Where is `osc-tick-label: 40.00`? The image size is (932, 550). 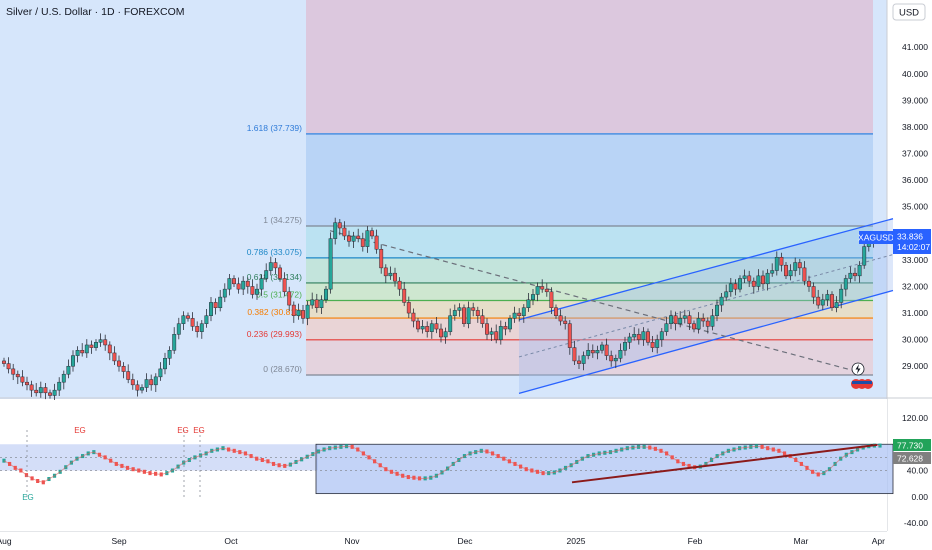
osc-tick-label: 40.00 is located at coordinates (918, 471).